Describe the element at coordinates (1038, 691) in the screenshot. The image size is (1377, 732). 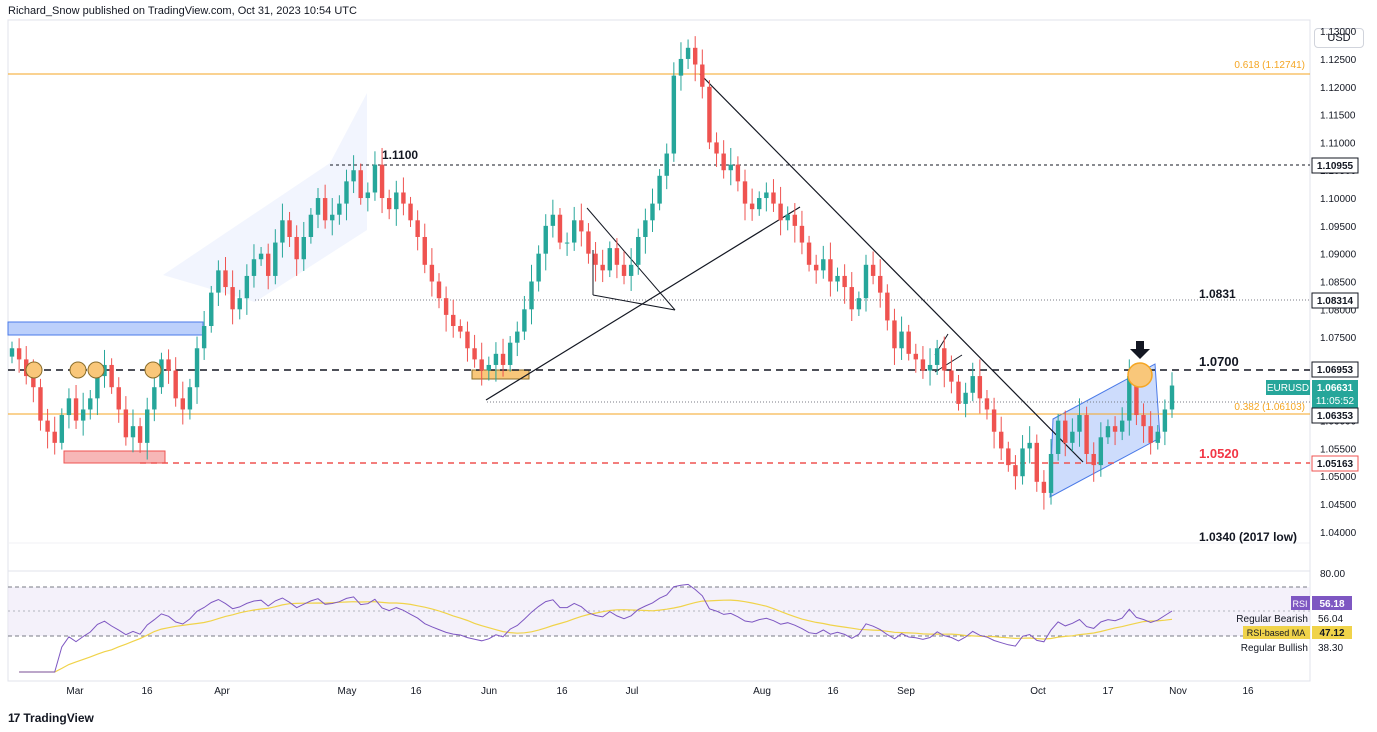
I see `time-tick-label: Oct` at that location.